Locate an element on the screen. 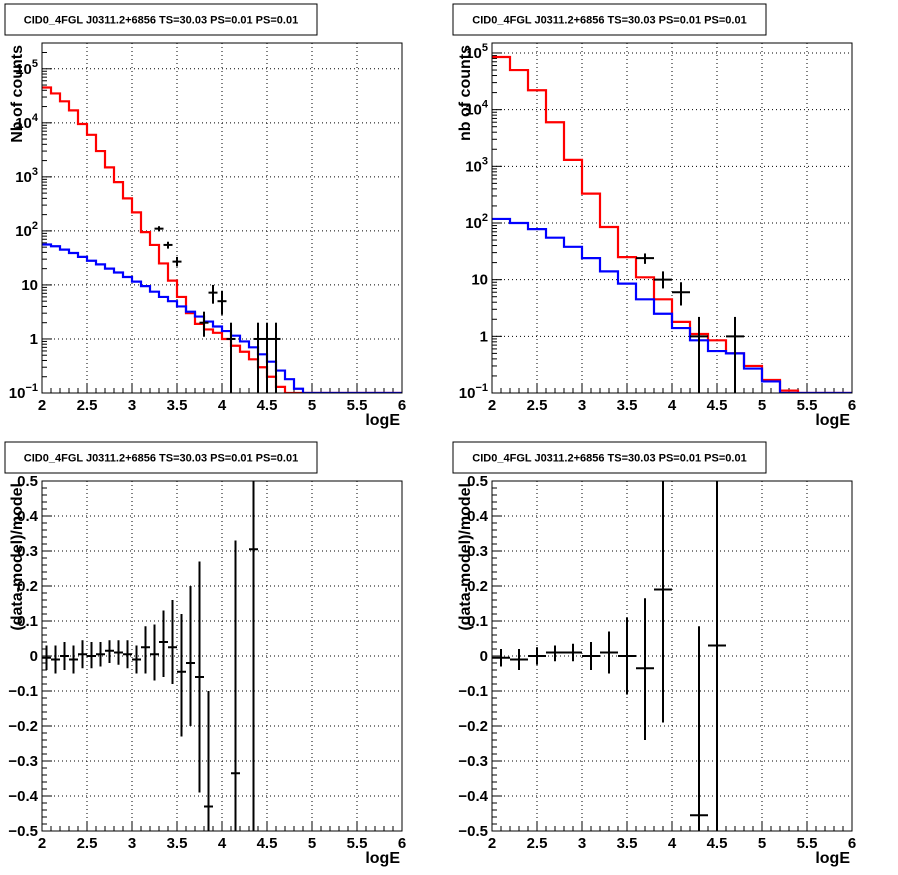 Image resolution: width=898 pixels, height=875 pixels. y-tick-label: 10 is located at coordinates (479, 280).